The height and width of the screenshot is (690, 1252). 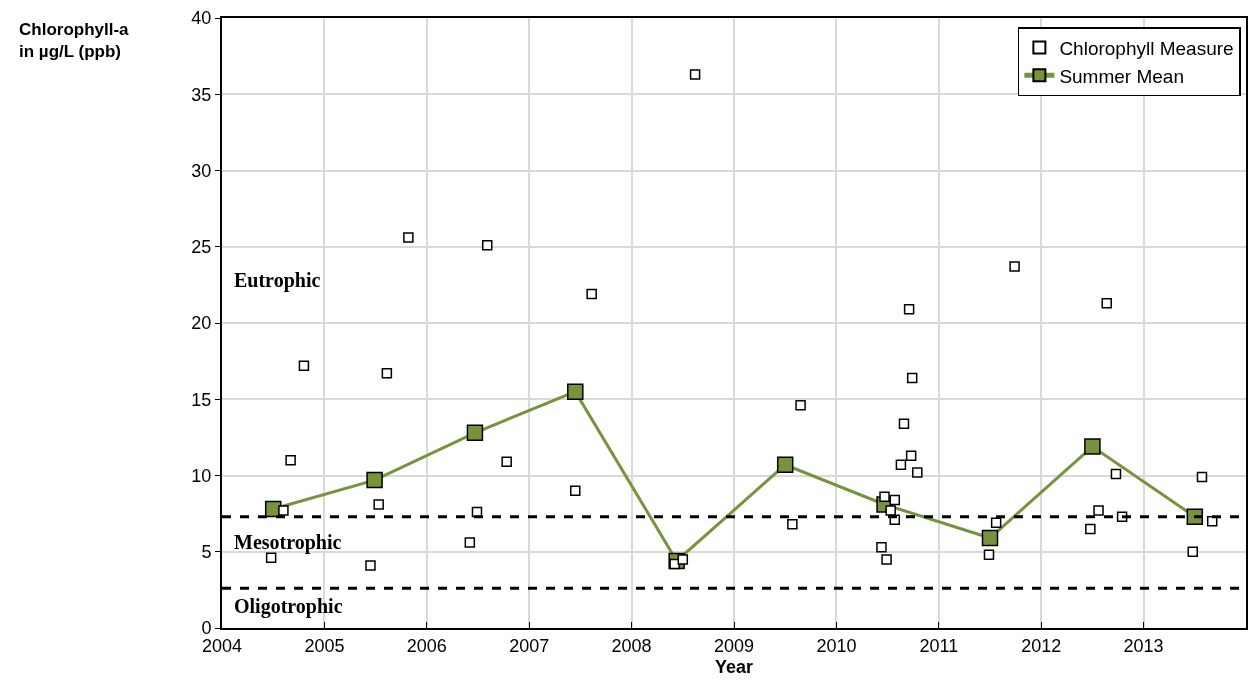 I want to click on x-tick-label: 2012, so click(x=1041, y=645).